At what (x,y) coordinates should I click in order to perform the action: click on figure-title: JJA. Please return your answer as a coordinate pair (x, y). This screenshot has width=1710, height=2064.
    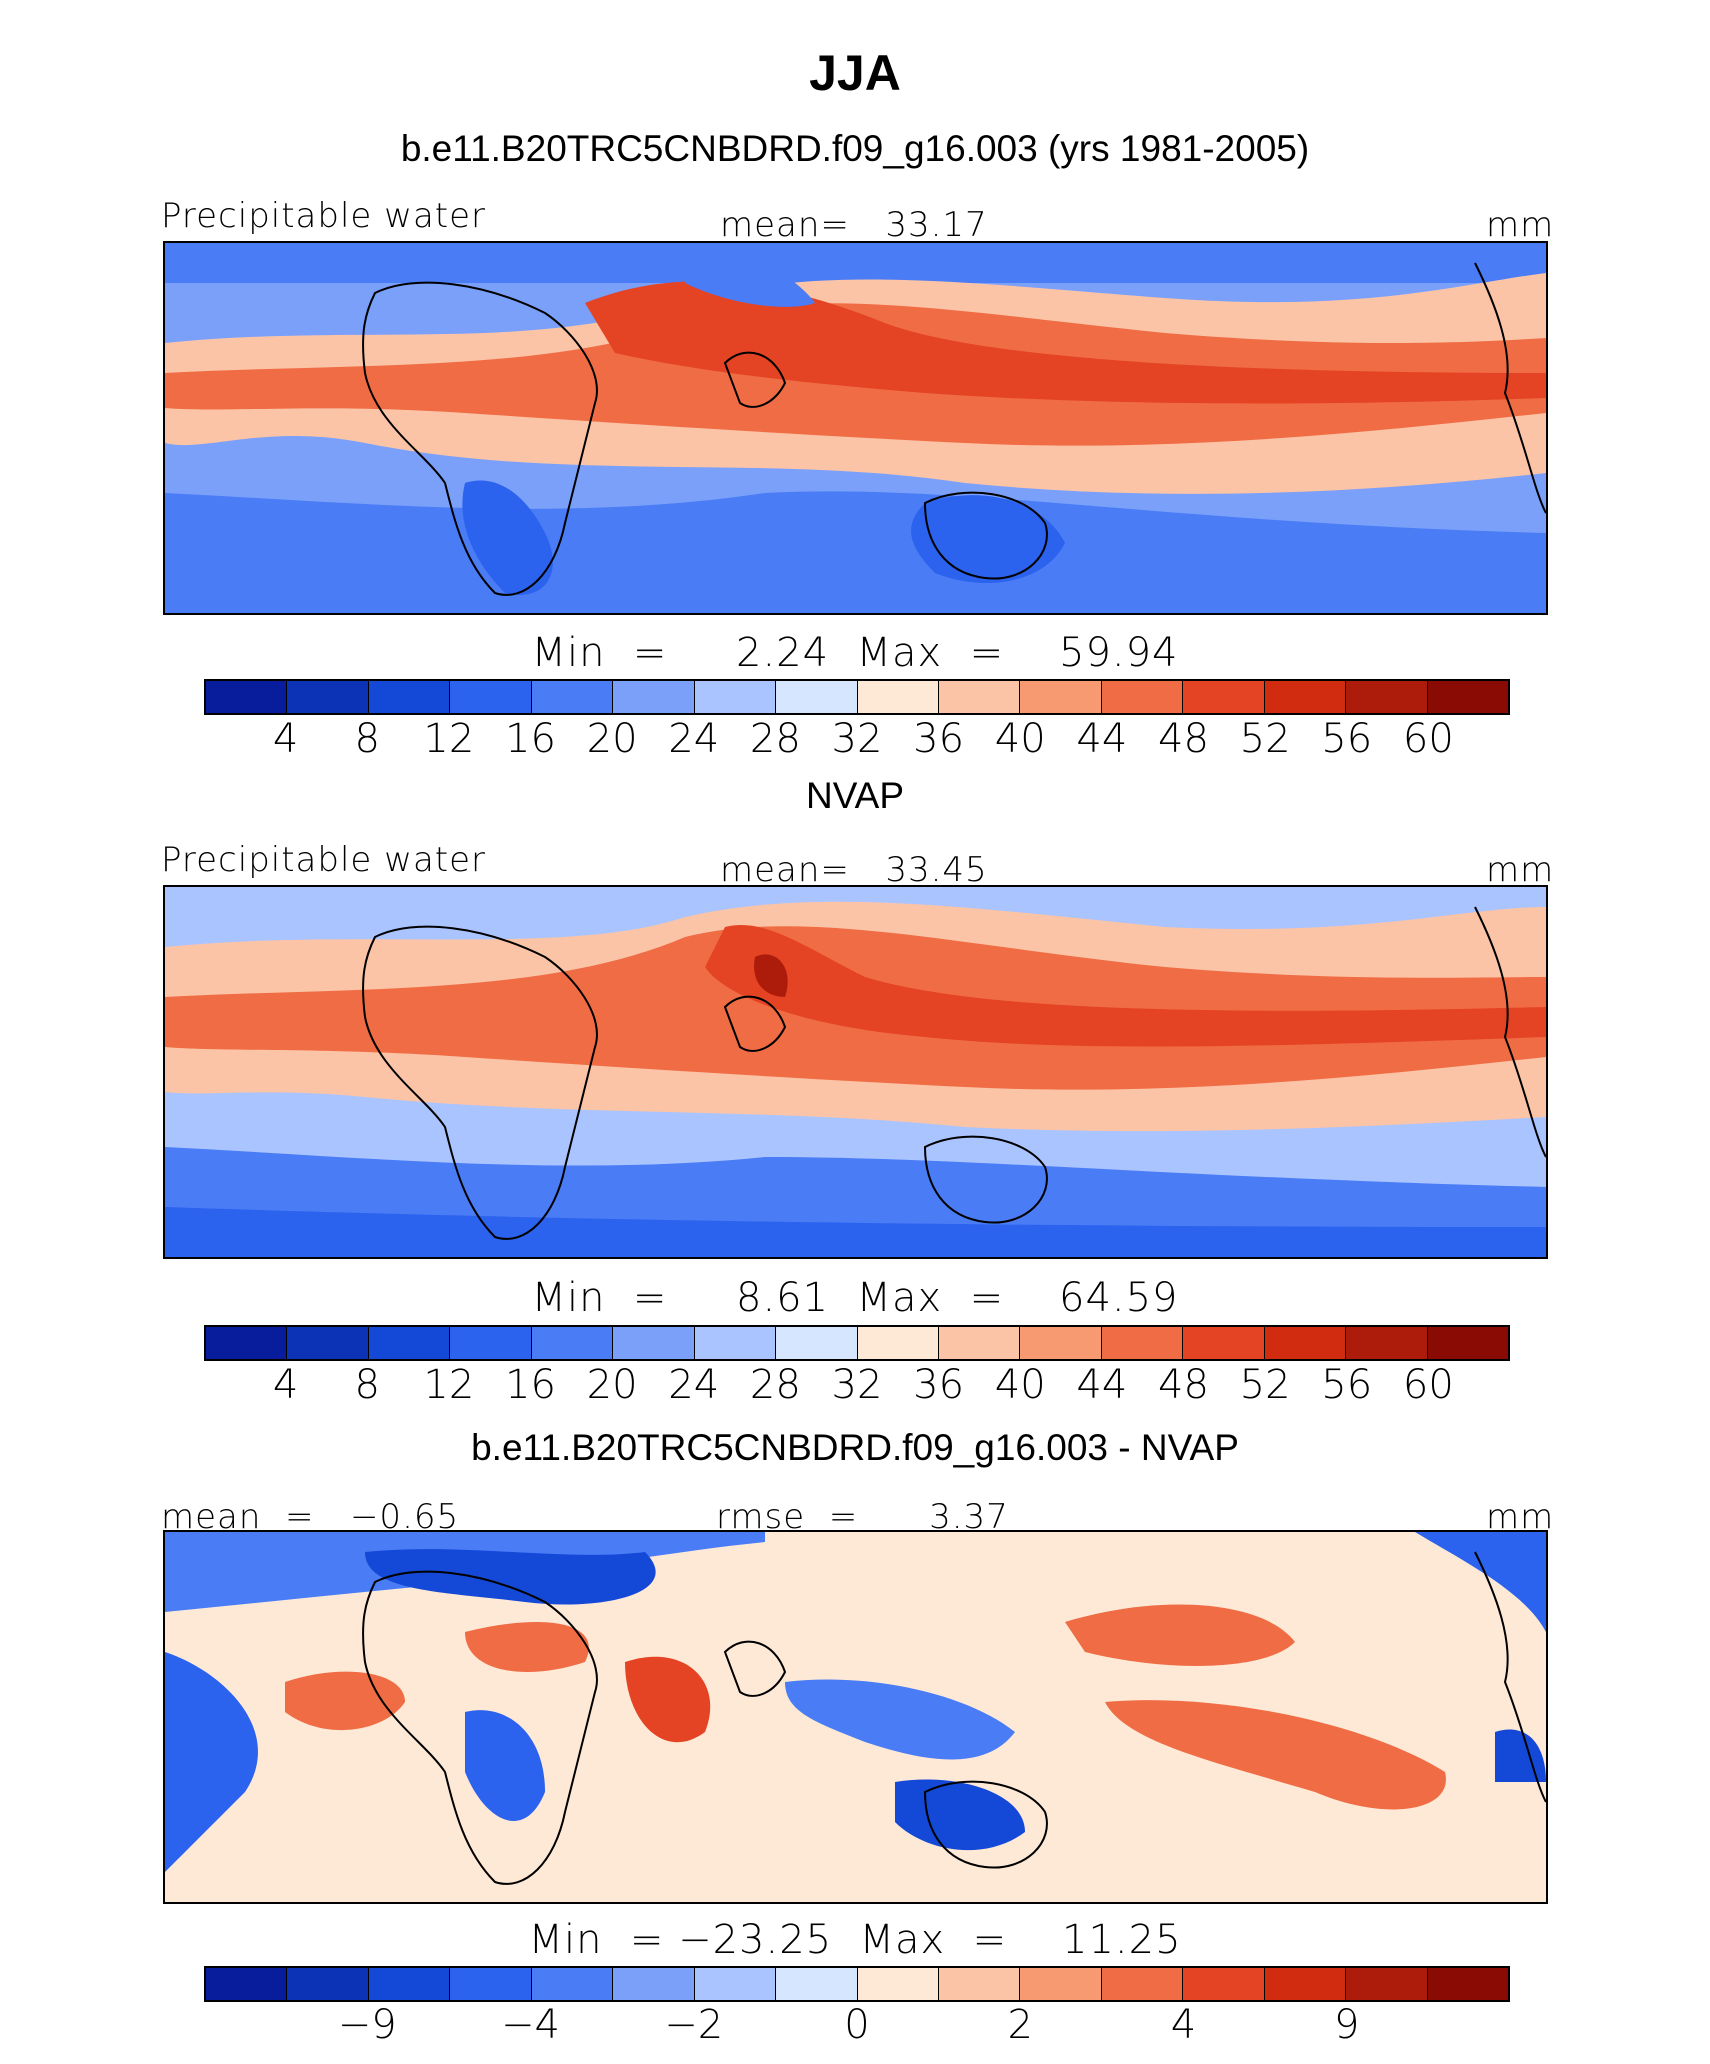
    Looking at the image, I should click on (855, 73).